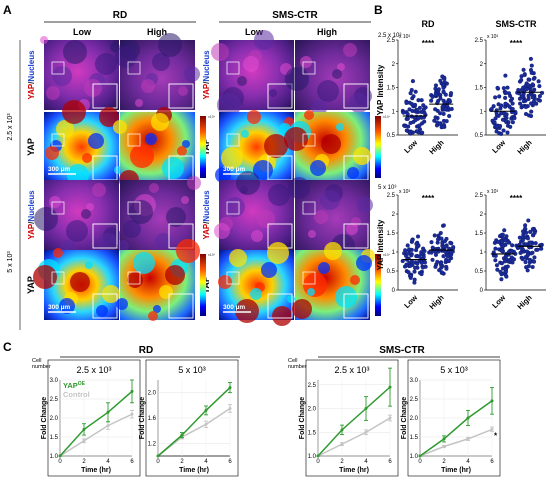  I want to click on c-xtick-label: 4, so click(108, 462).